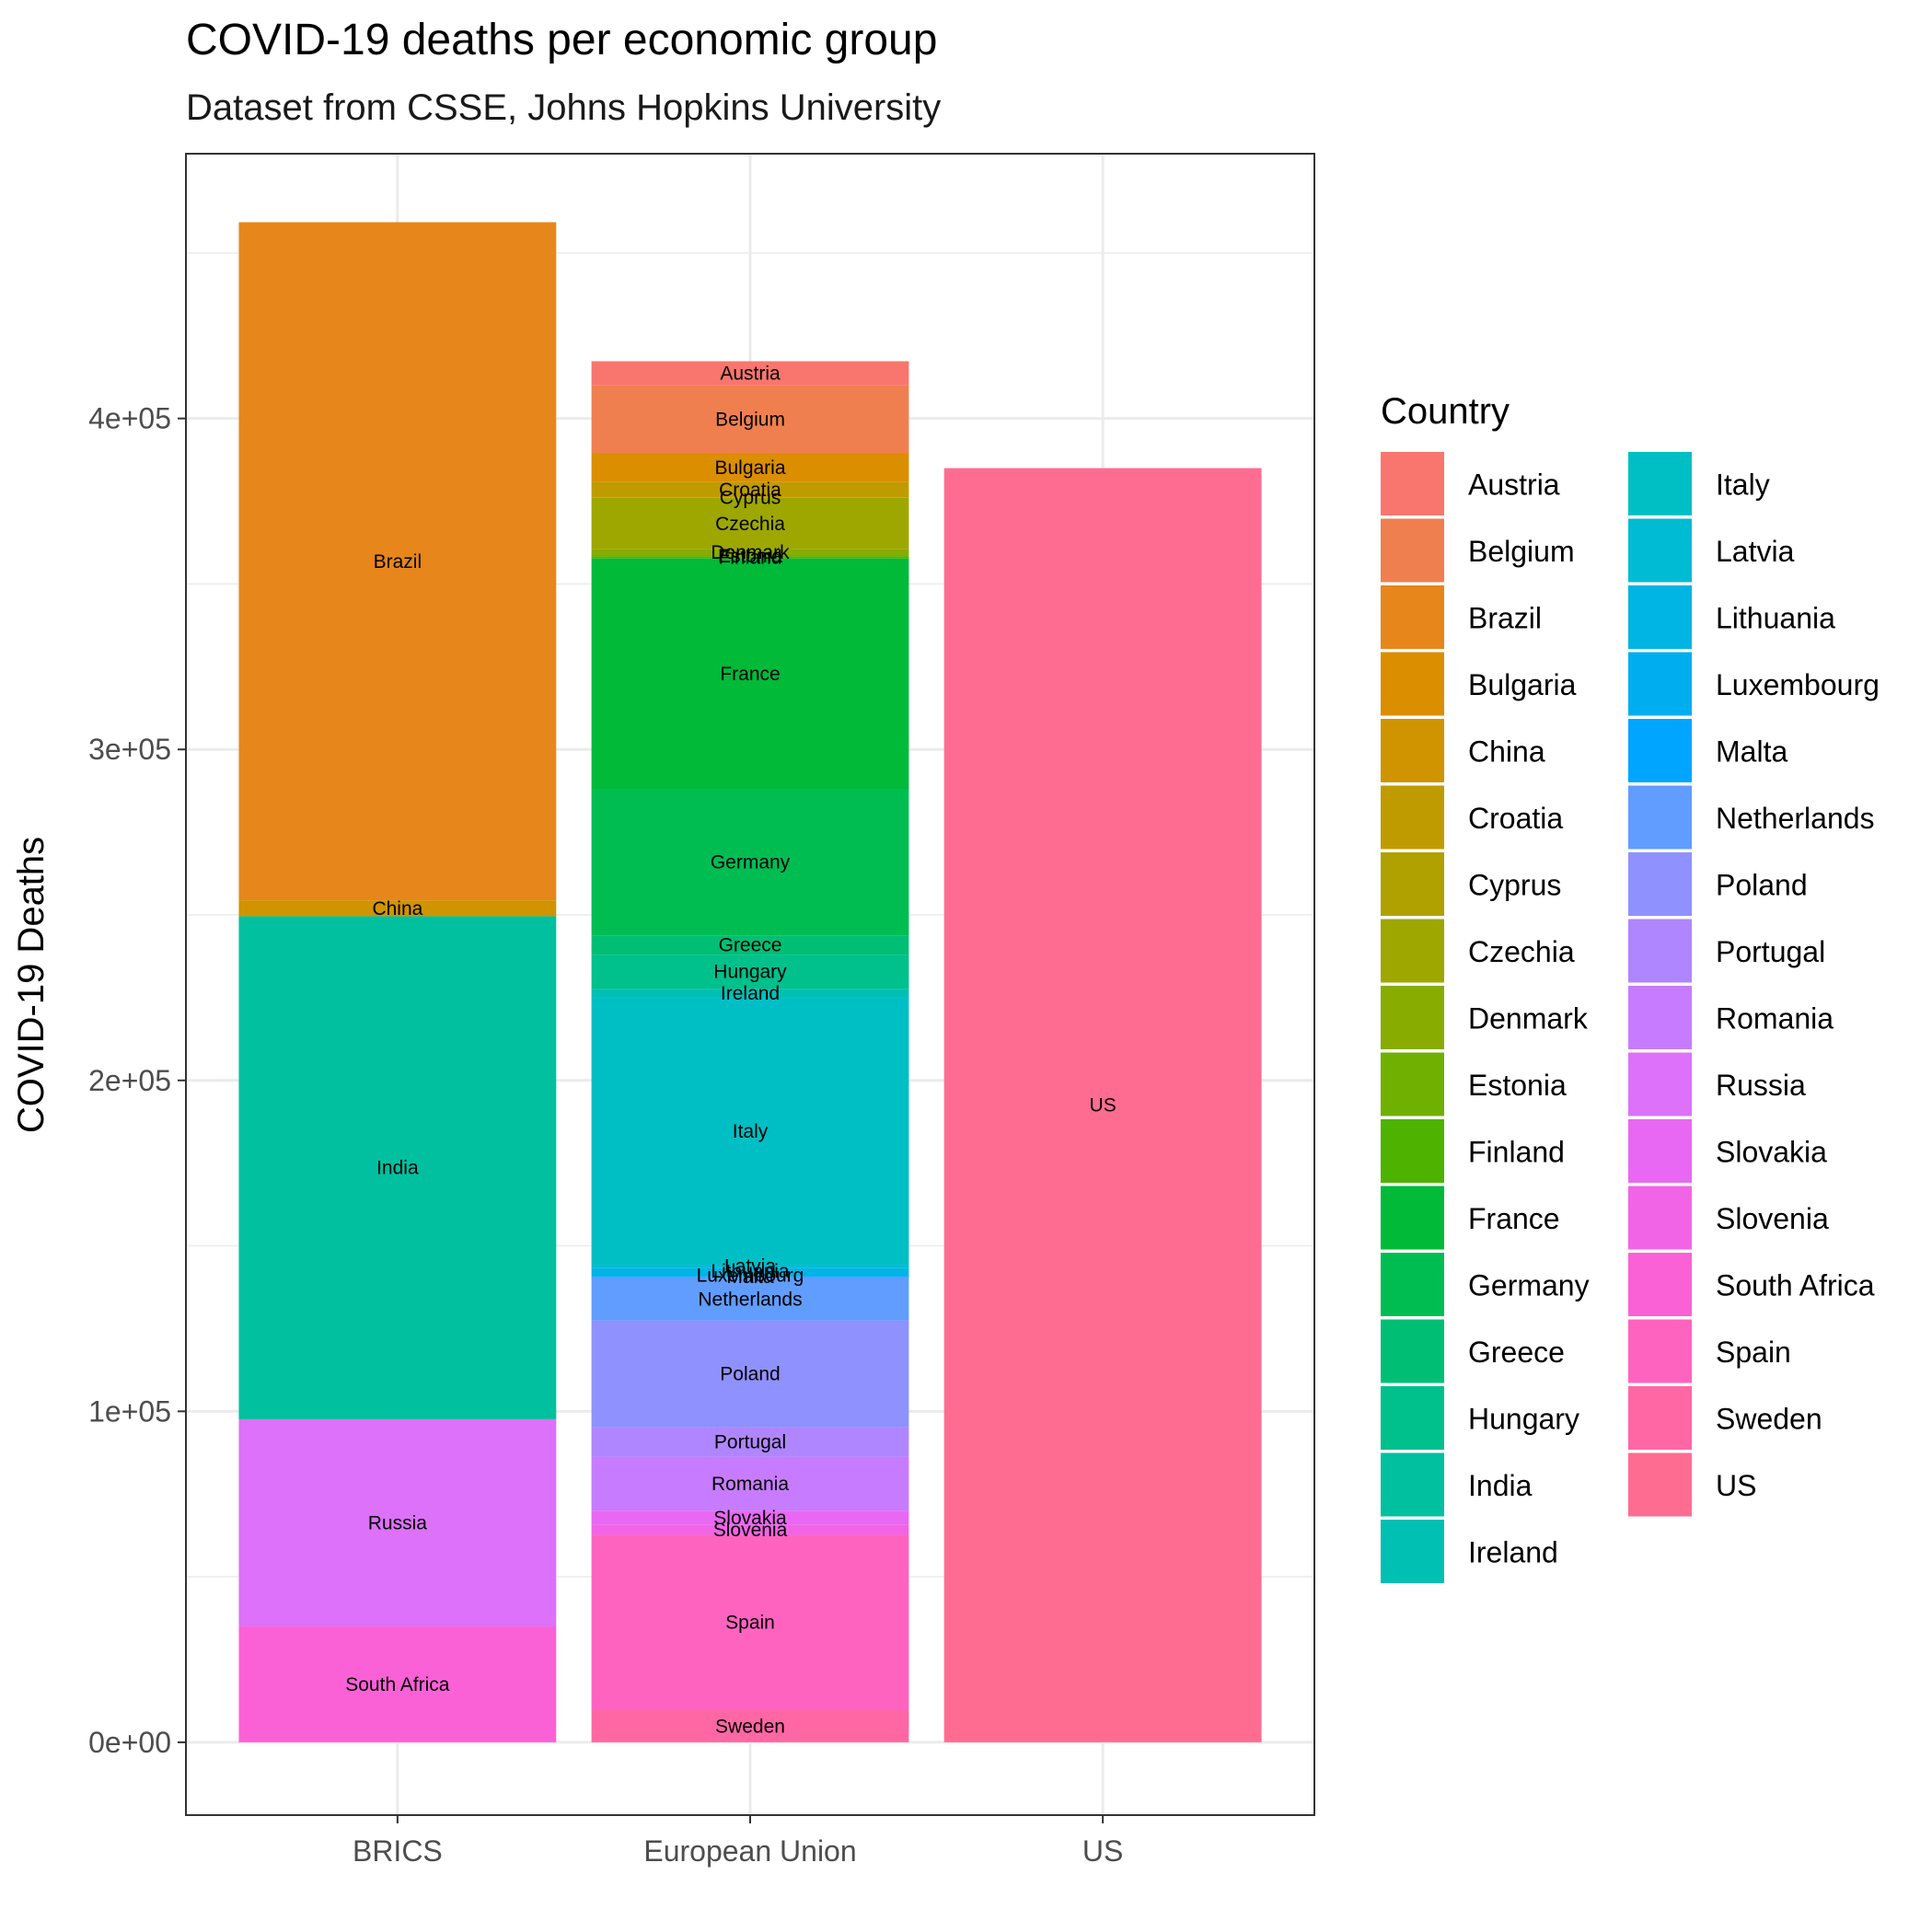 This screenshot has height=1932, width=1932. What do you see at coordinates (1413, 483) in the screenshot?
I see `legend-key-austria` at bounding box center [1413, 483].